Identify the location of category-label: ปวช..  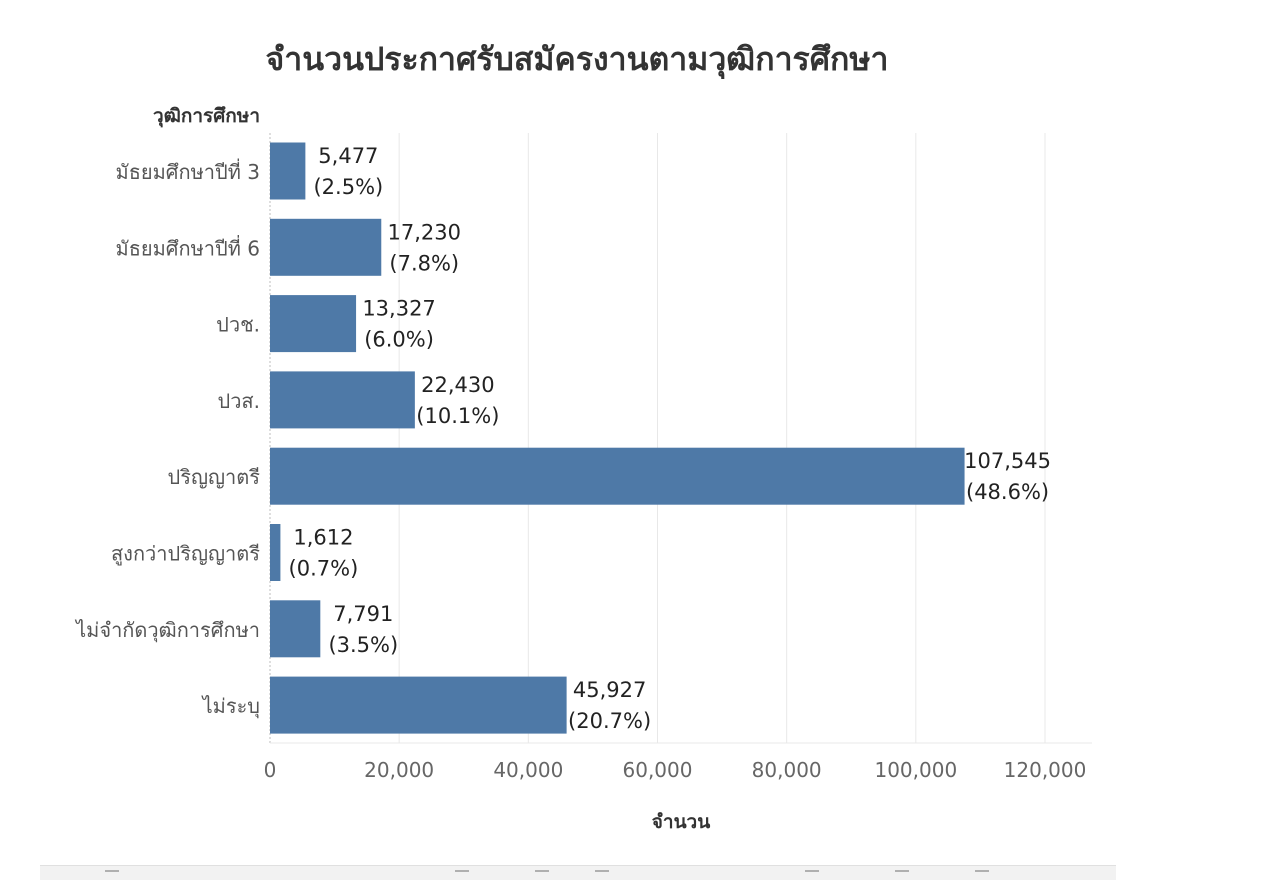
(238, 325).